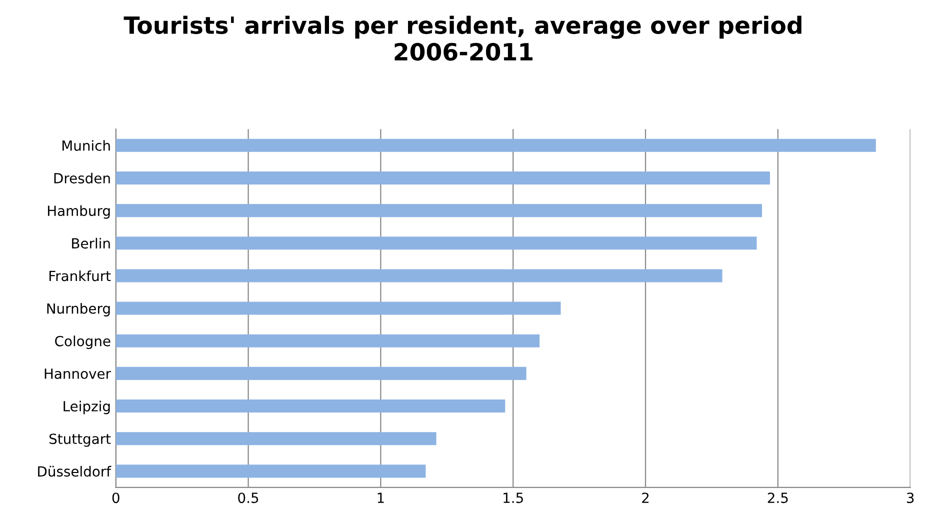  What do you see at coordinates (91, 243) in the screenshot?
I see `y-tick-label: Berlin` at bounding box center [91, 243].